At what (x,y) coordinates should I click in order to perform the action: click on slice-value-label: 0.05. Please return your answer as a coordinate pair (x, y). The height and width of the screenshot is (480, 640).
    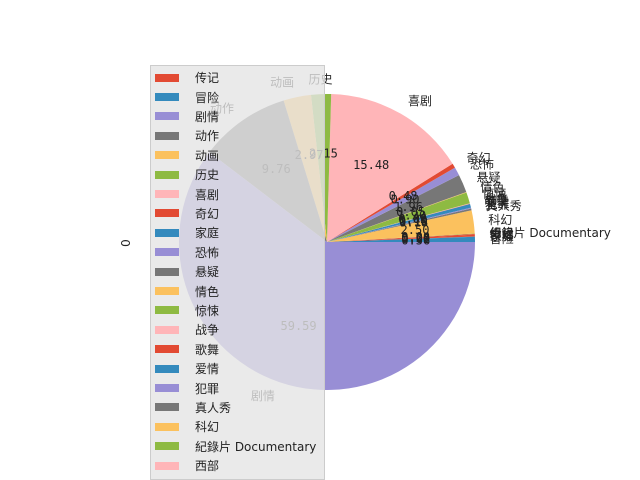
    Looking at the image, I should click on (410, 212).